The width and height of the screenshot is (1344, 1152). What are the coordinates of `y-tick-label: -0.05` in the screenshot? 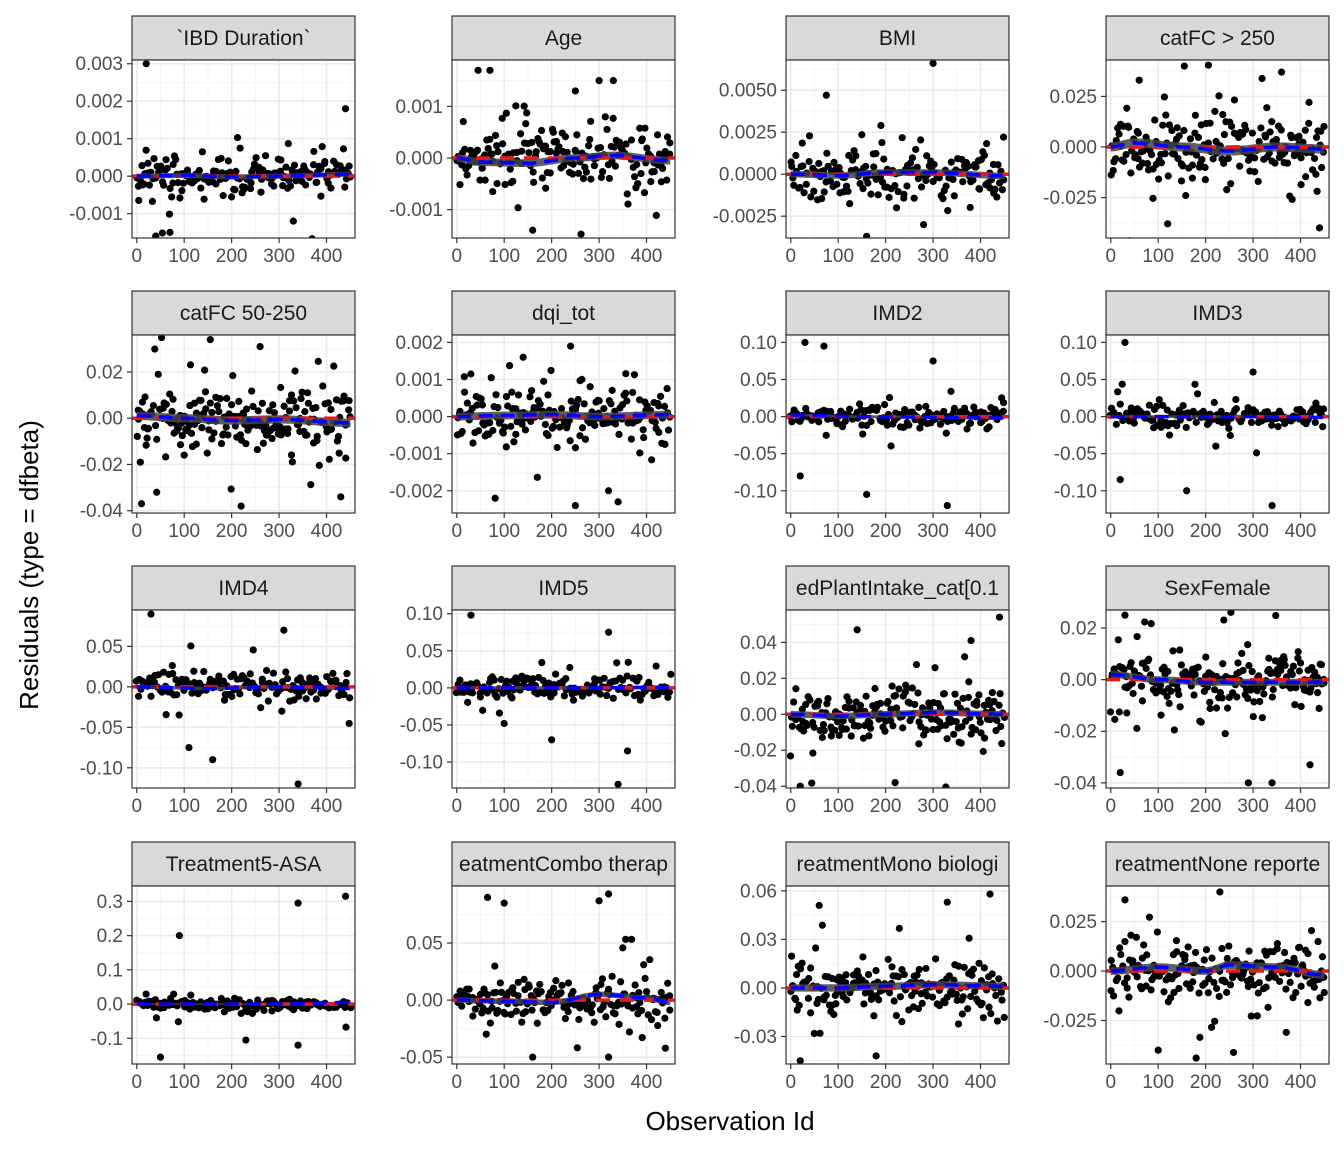 It's located at (755, 454).